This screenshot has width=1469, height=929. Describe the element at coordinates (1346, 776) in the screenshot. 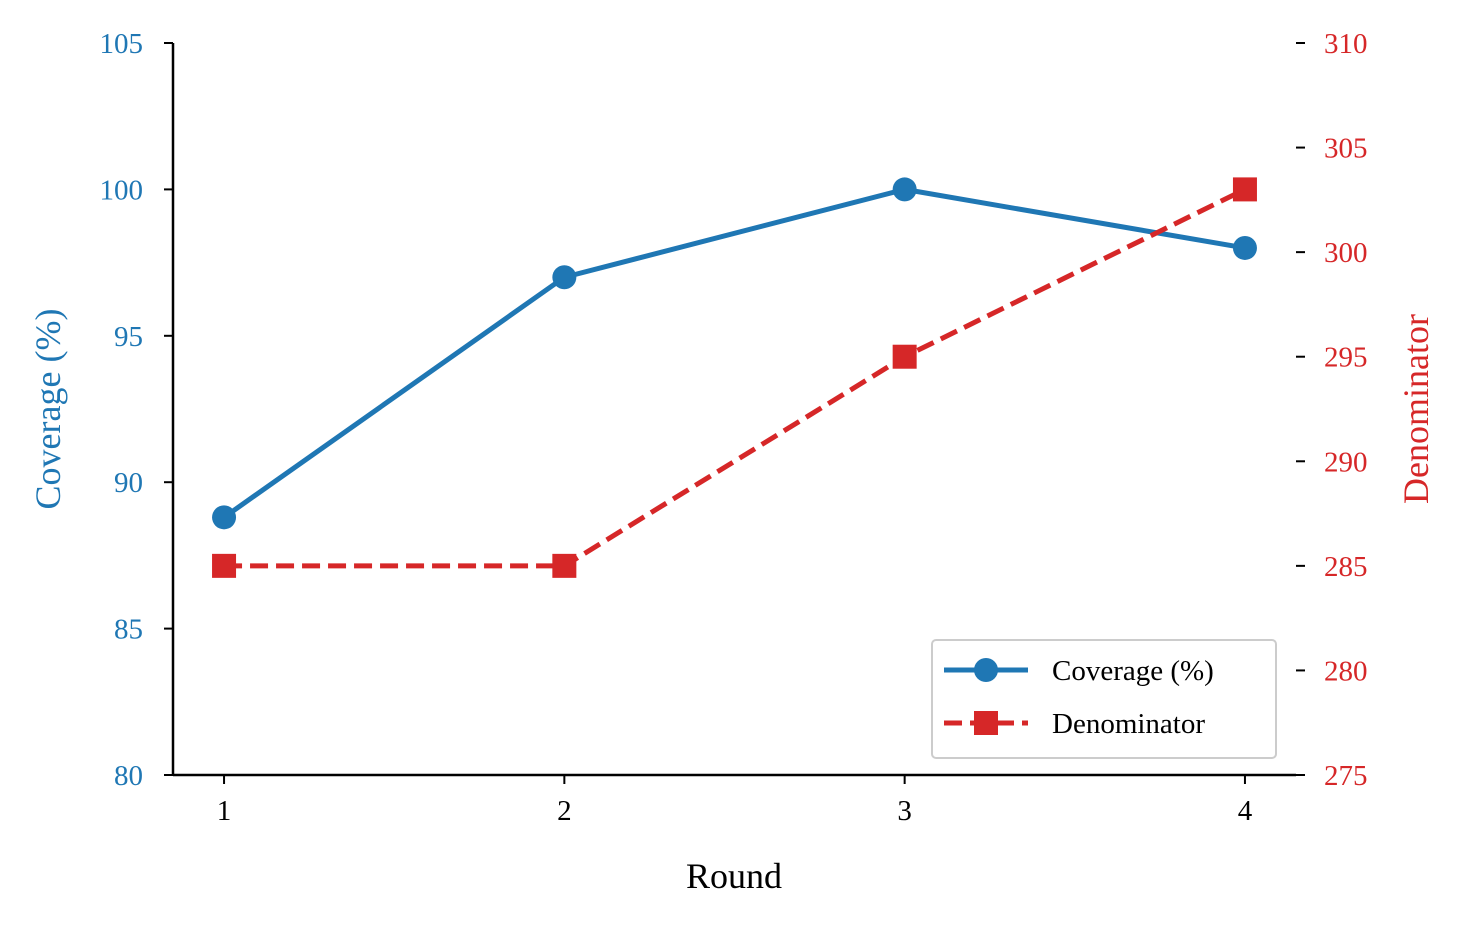

I see `right-y-tick-label: 275` at that location.